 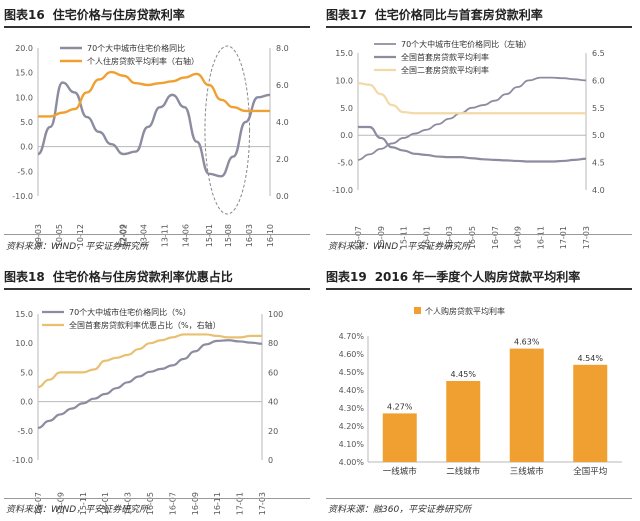 What do you see at coordinates (273, 431) in the screenshot?
I see `y2-tick-label: 20` at bounding box center [273, 431].